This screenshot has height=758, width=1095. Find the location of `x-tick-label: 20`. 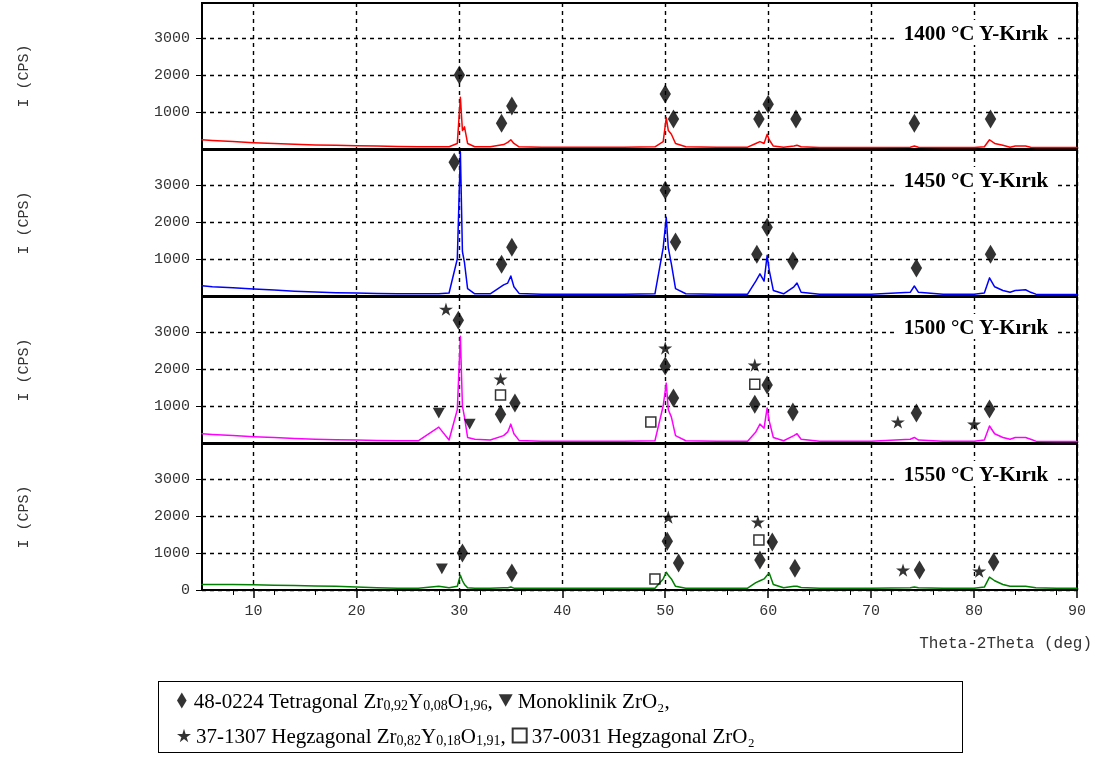

x-tick-label: 20 is located at coordinates (356, 611).